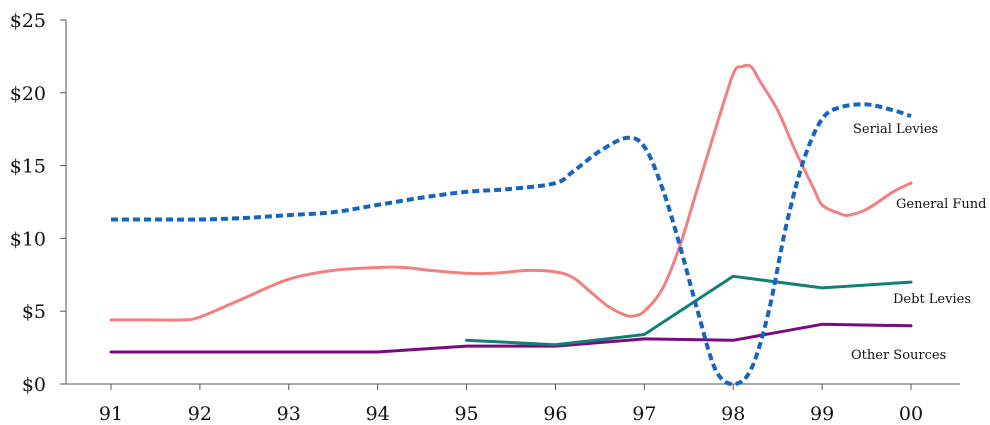 Image resolution: width=990 pixels, height=425 pixels. Describe the element at coordinates (511, 338) in the screenshot. I see `series-line-other-sources` at that location.